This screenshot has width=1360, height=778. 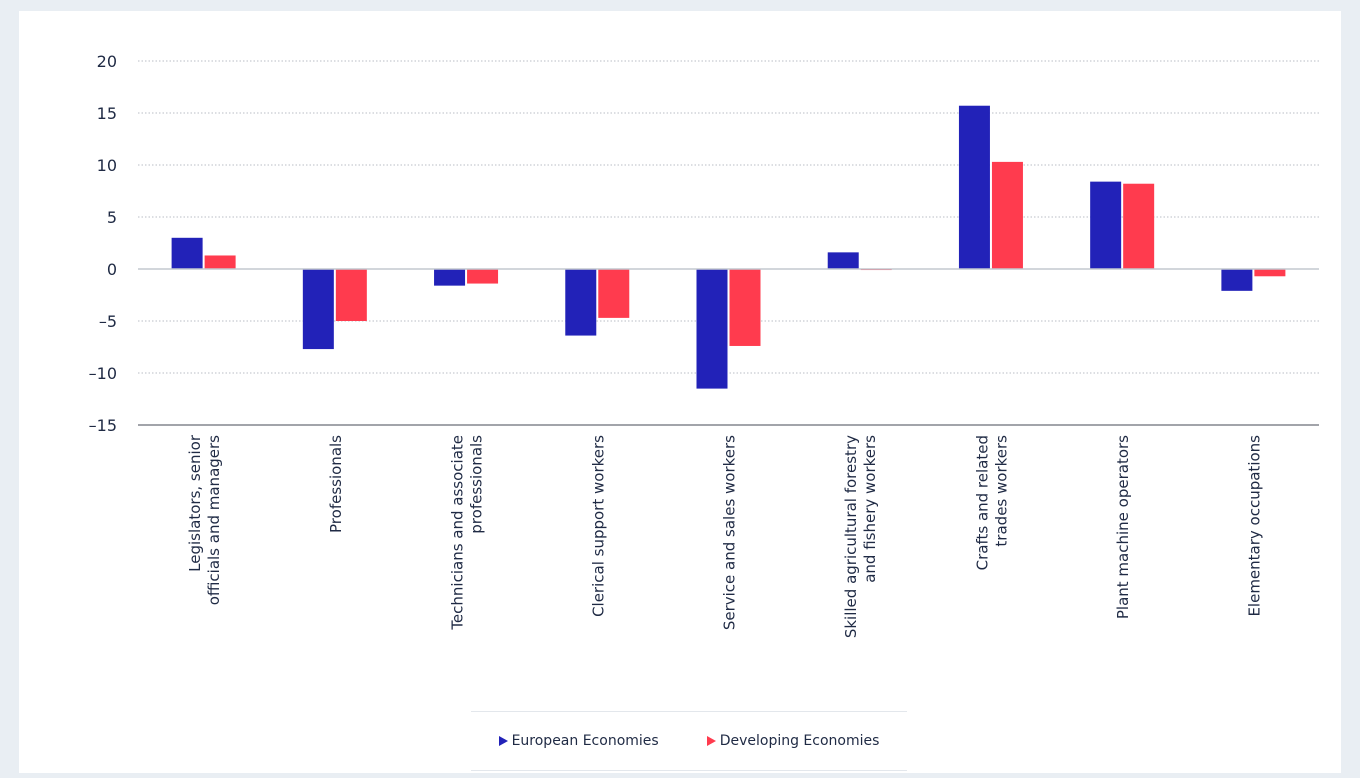 What do you see at coordinates (214, 520) in the screenshot?
I see `category-label: officials and managers` at bounding box center [214, 520].